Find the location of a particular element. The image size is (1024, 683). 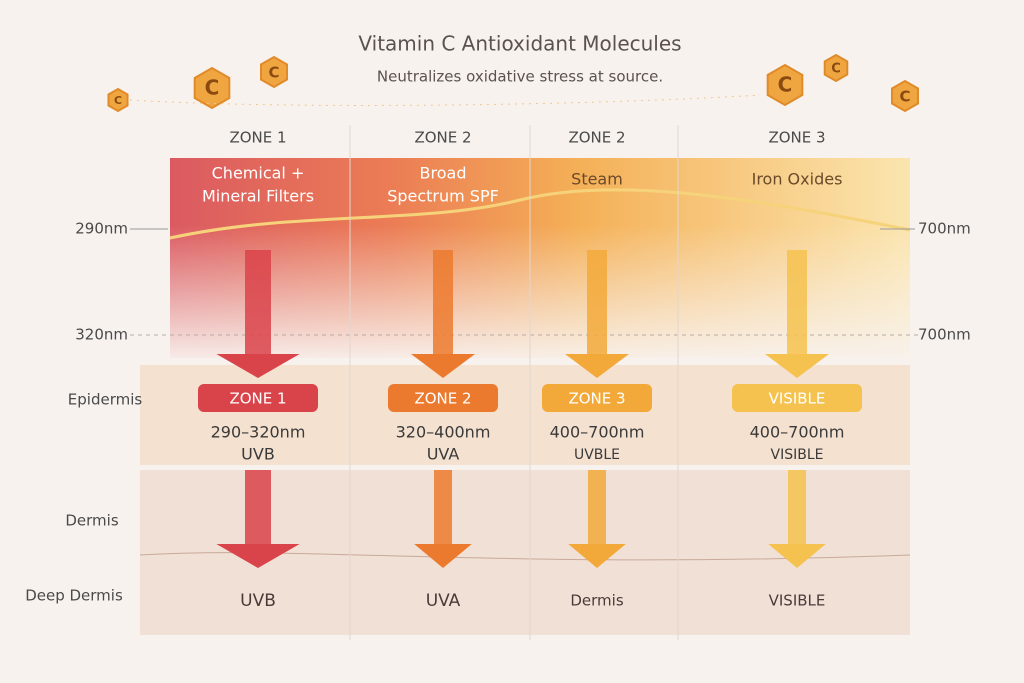

filter-label: Steam is located at coordinates (597, 179).